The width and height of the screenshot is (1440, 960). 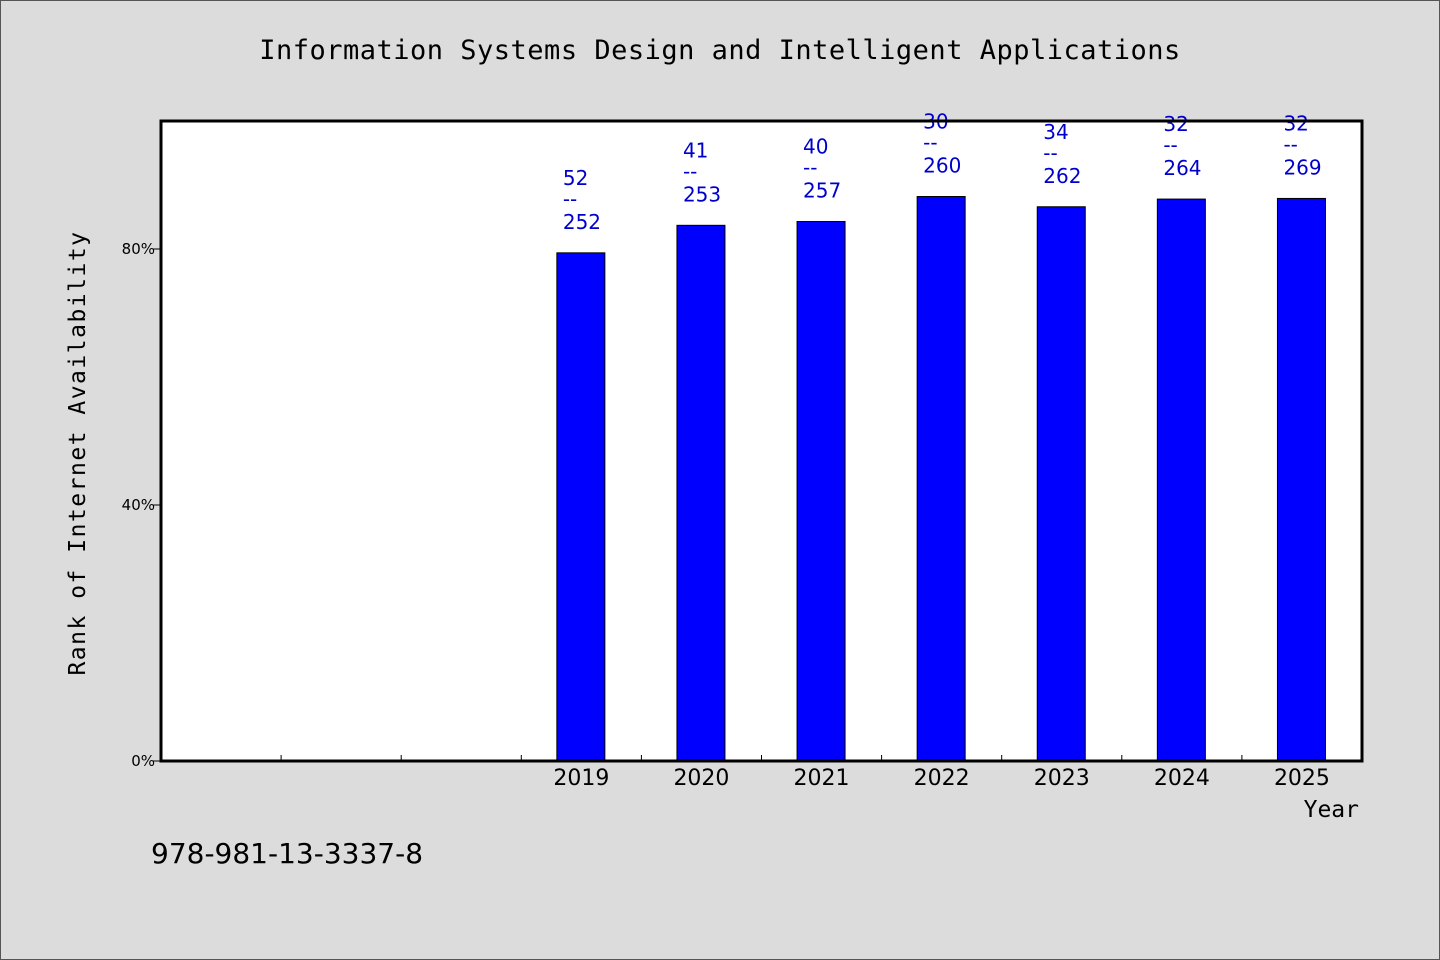 What do you see at coordinates (822, 778) in the screenshot?
I see `x-tick-label: 2021` at bounding box center [822, 778].